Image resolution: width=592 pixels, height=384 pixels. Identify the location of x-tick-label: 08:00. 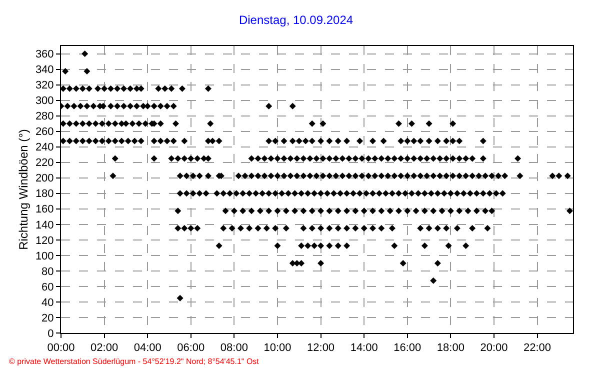
(234, 348).